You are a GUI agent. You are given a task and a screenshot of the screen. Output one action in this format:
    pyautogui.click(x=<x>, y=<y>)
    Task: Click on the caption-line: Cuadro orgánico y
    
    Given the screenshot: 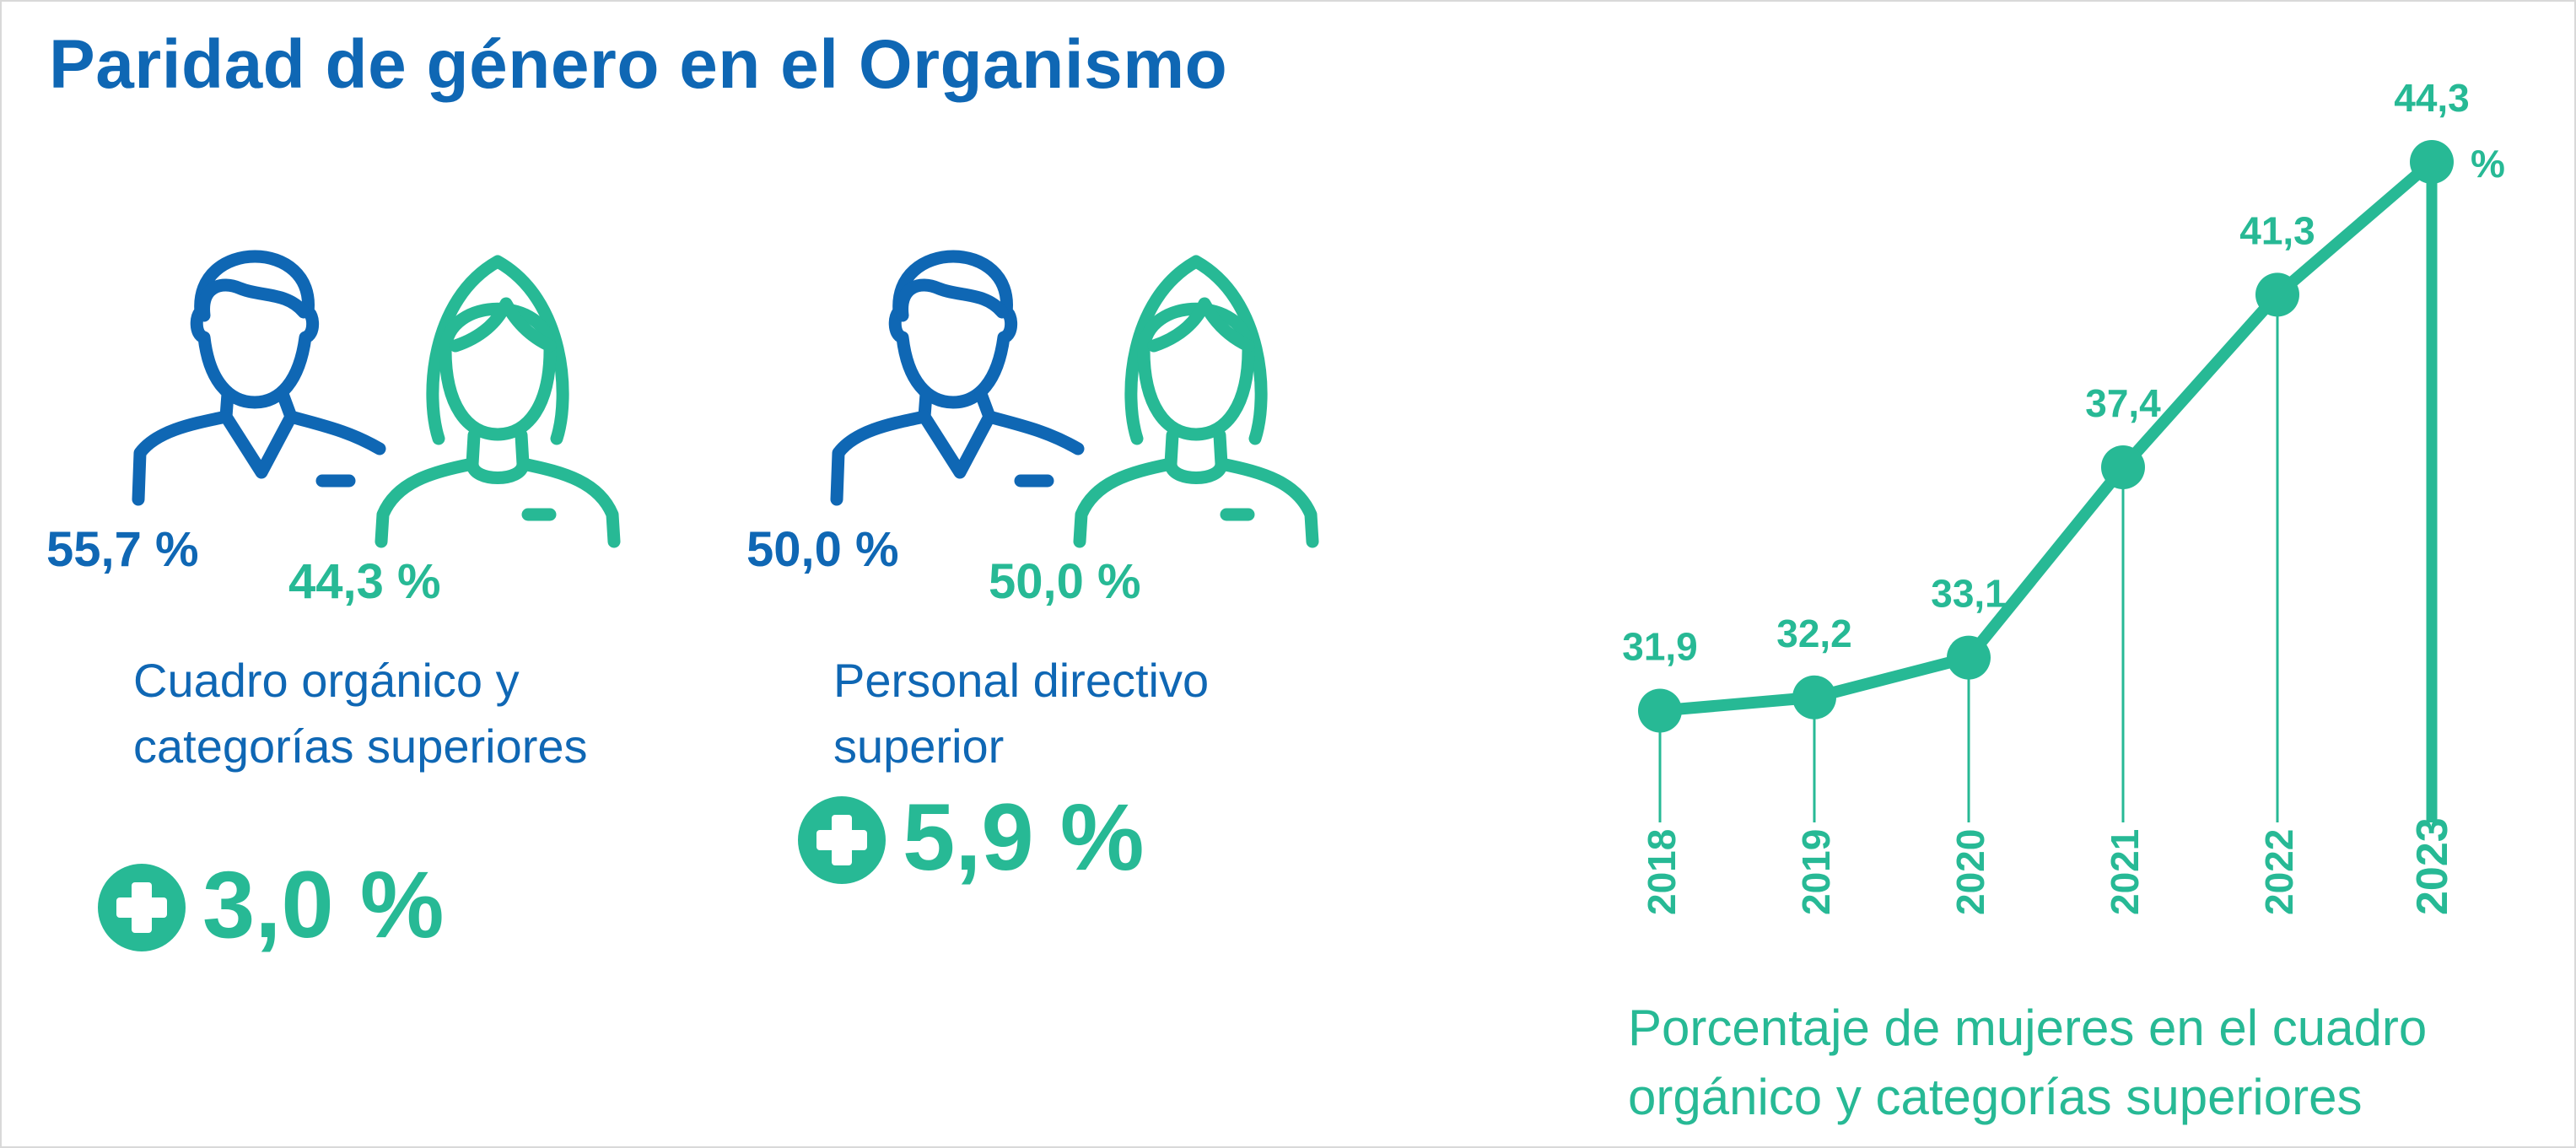 What is the action you would take?
    pyautogui.click(x=326, y=680)
    